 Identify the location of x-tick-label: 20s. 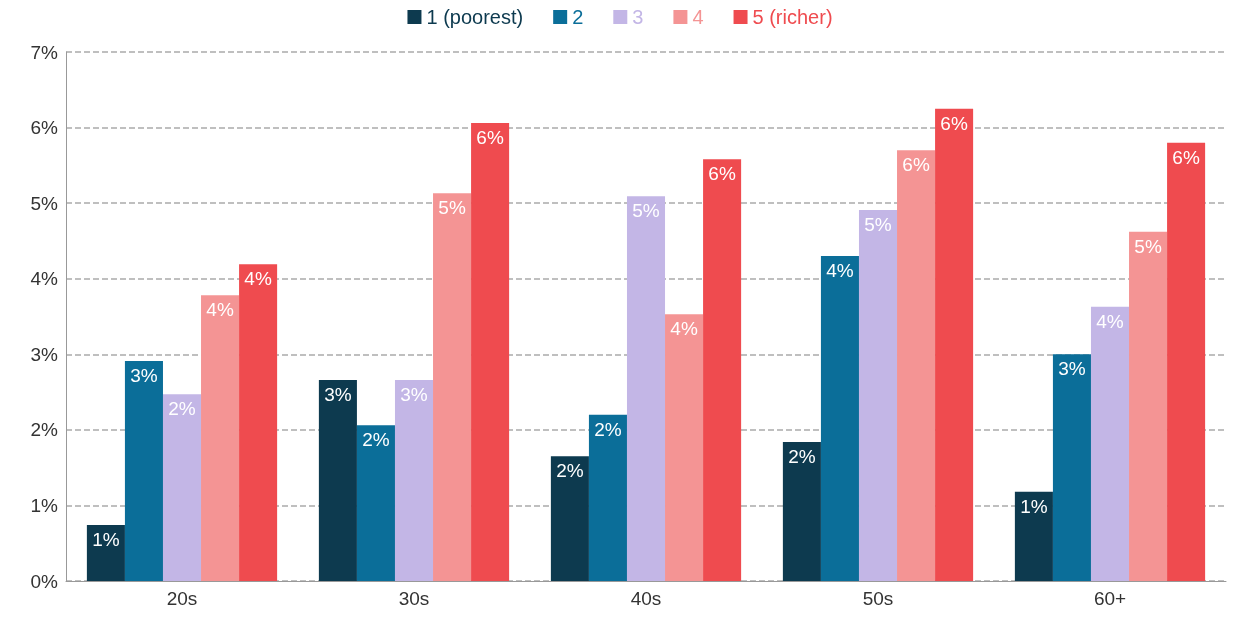
(182, 598).